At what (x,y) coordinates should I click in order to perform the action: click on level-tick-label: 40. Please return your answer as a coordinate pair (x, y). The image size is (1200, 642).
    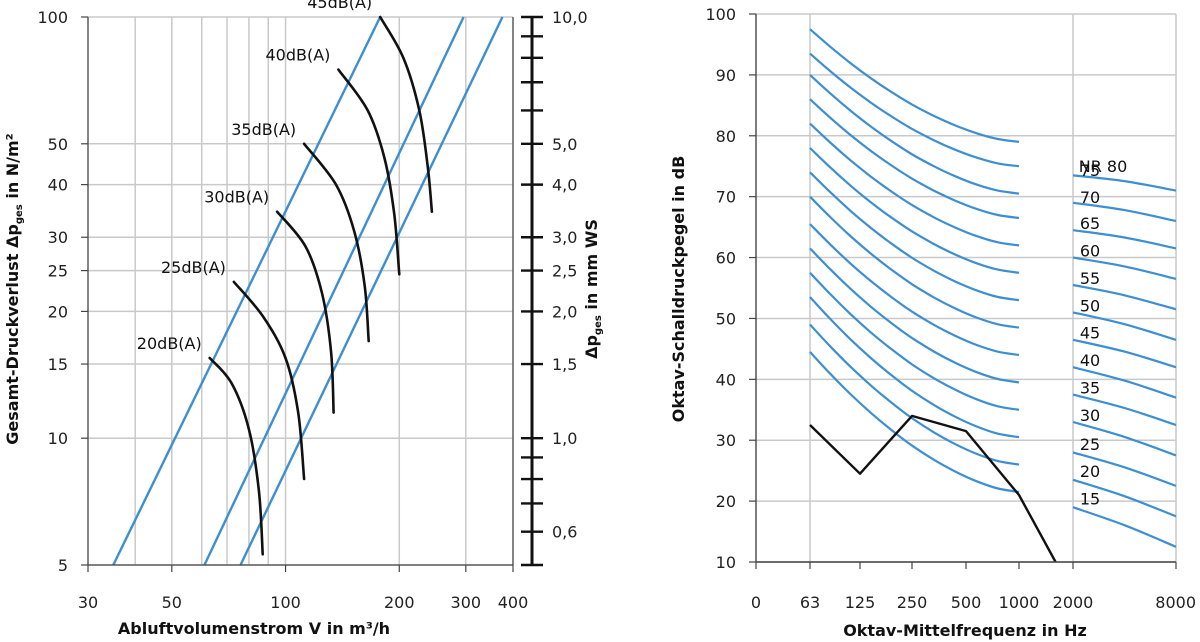
    Looking at the image, I should click on (726, 379).